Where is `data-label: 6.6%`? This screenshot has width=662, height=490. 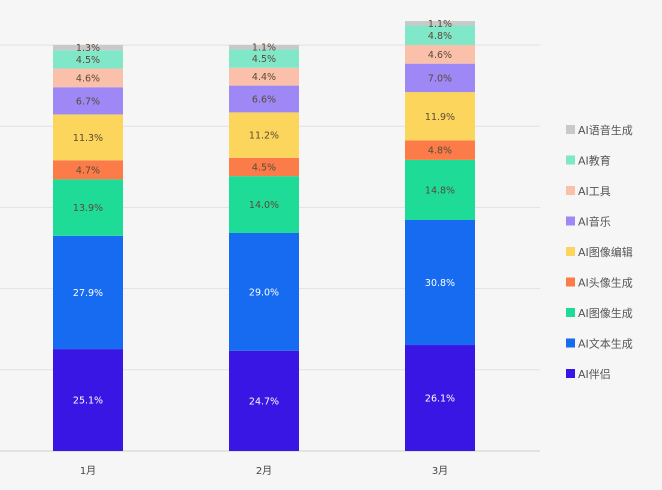 data-label: 6.6% is located at coordinates (264, 99).